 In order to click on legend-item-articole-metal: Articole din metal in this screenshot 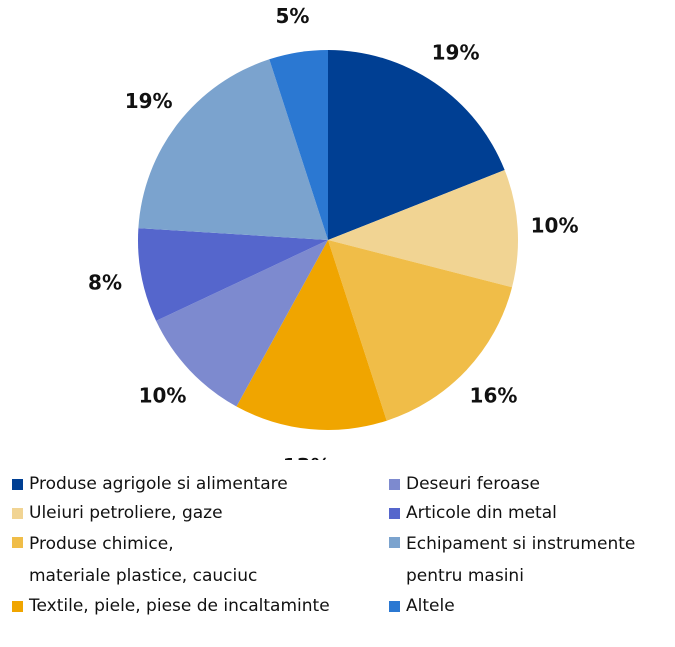, I will do `click(473, 513)`.